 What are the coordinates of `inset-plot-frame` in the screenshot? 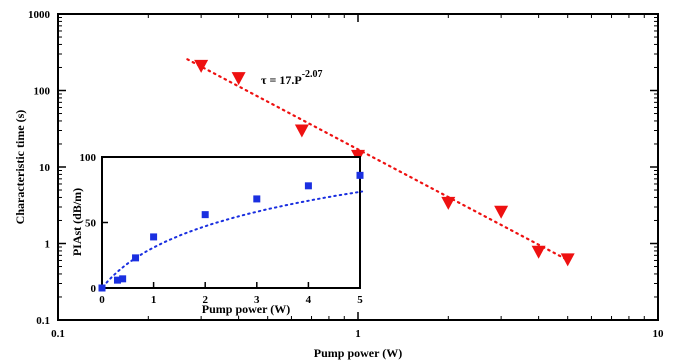 It's located at (231, 222).